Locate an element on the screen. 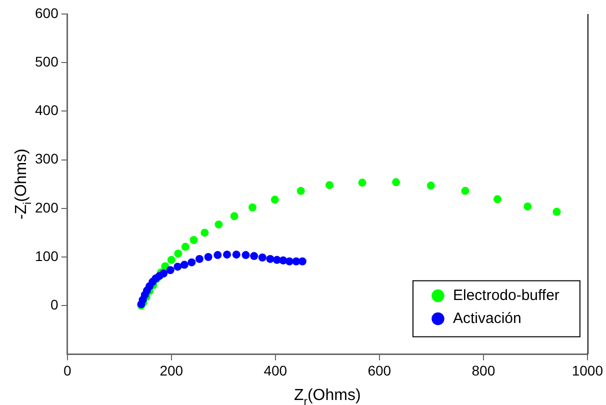  y-axis-title: -Zi(Ohms) is located at coordinates (23, 184).